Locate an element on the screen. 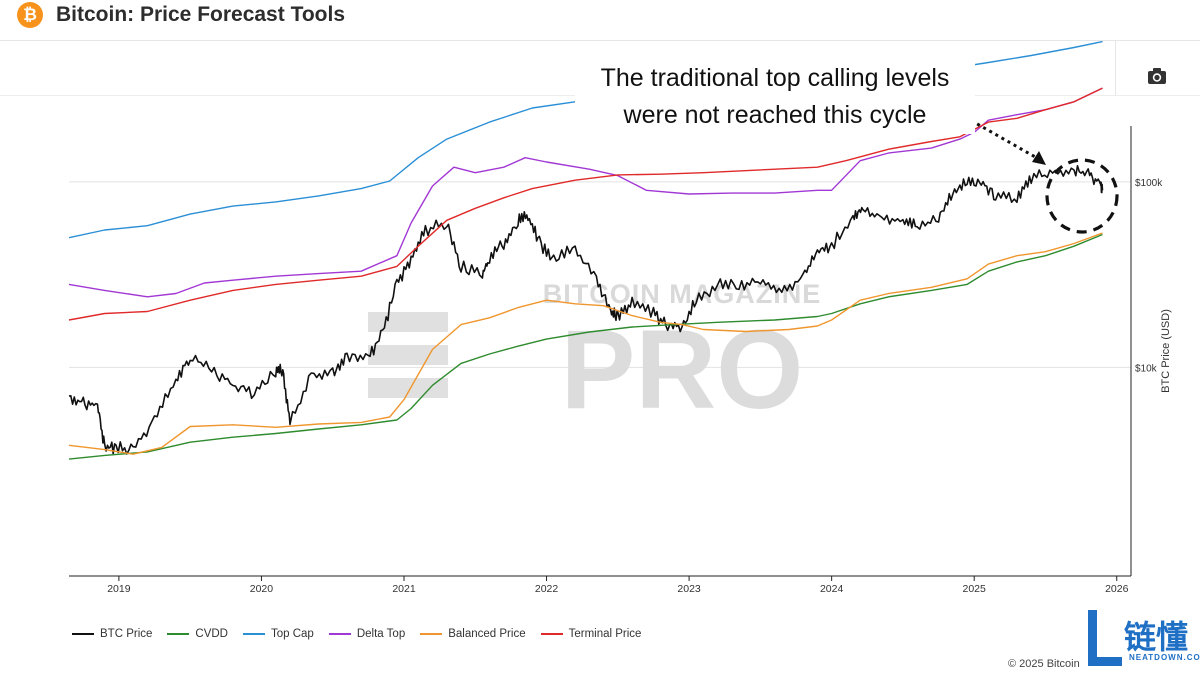  y-axis-title: BTC Price (USD) is located at coordinates (1166, 351).